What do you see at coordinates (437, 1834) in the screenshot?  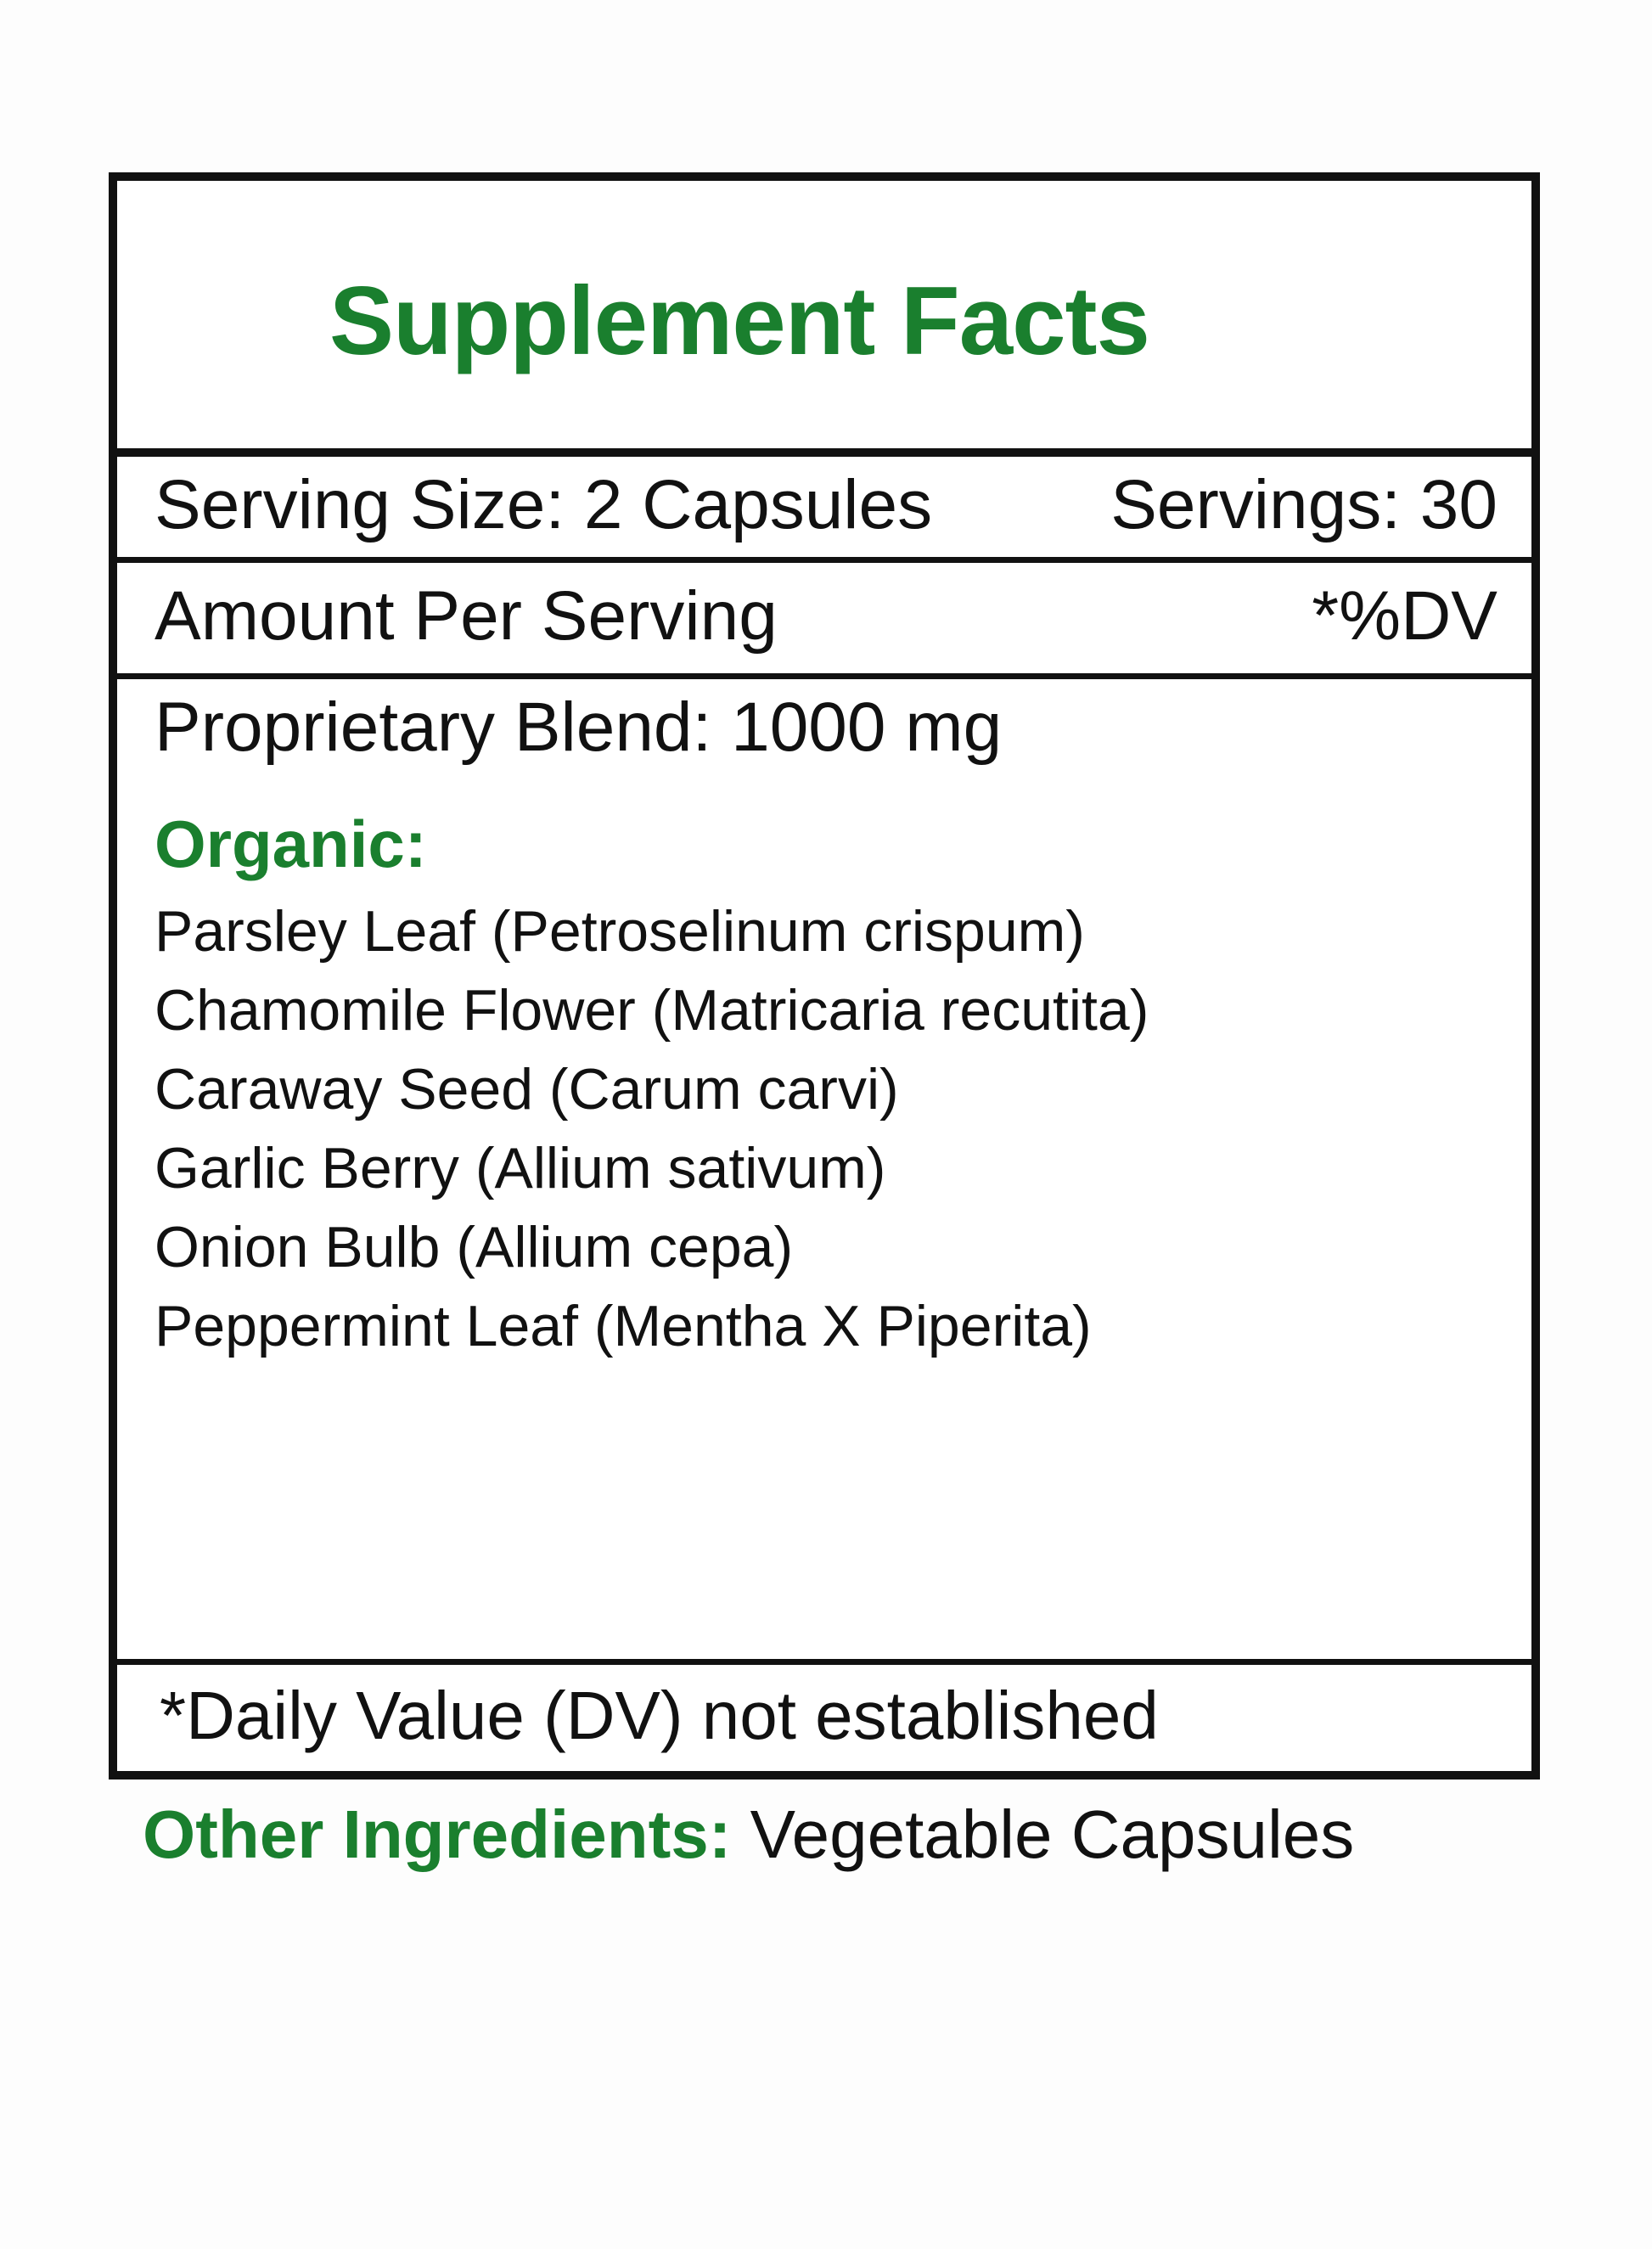 I see `other-ingredients-label: Other Ingredients:` at bounding box center [437, 1834].